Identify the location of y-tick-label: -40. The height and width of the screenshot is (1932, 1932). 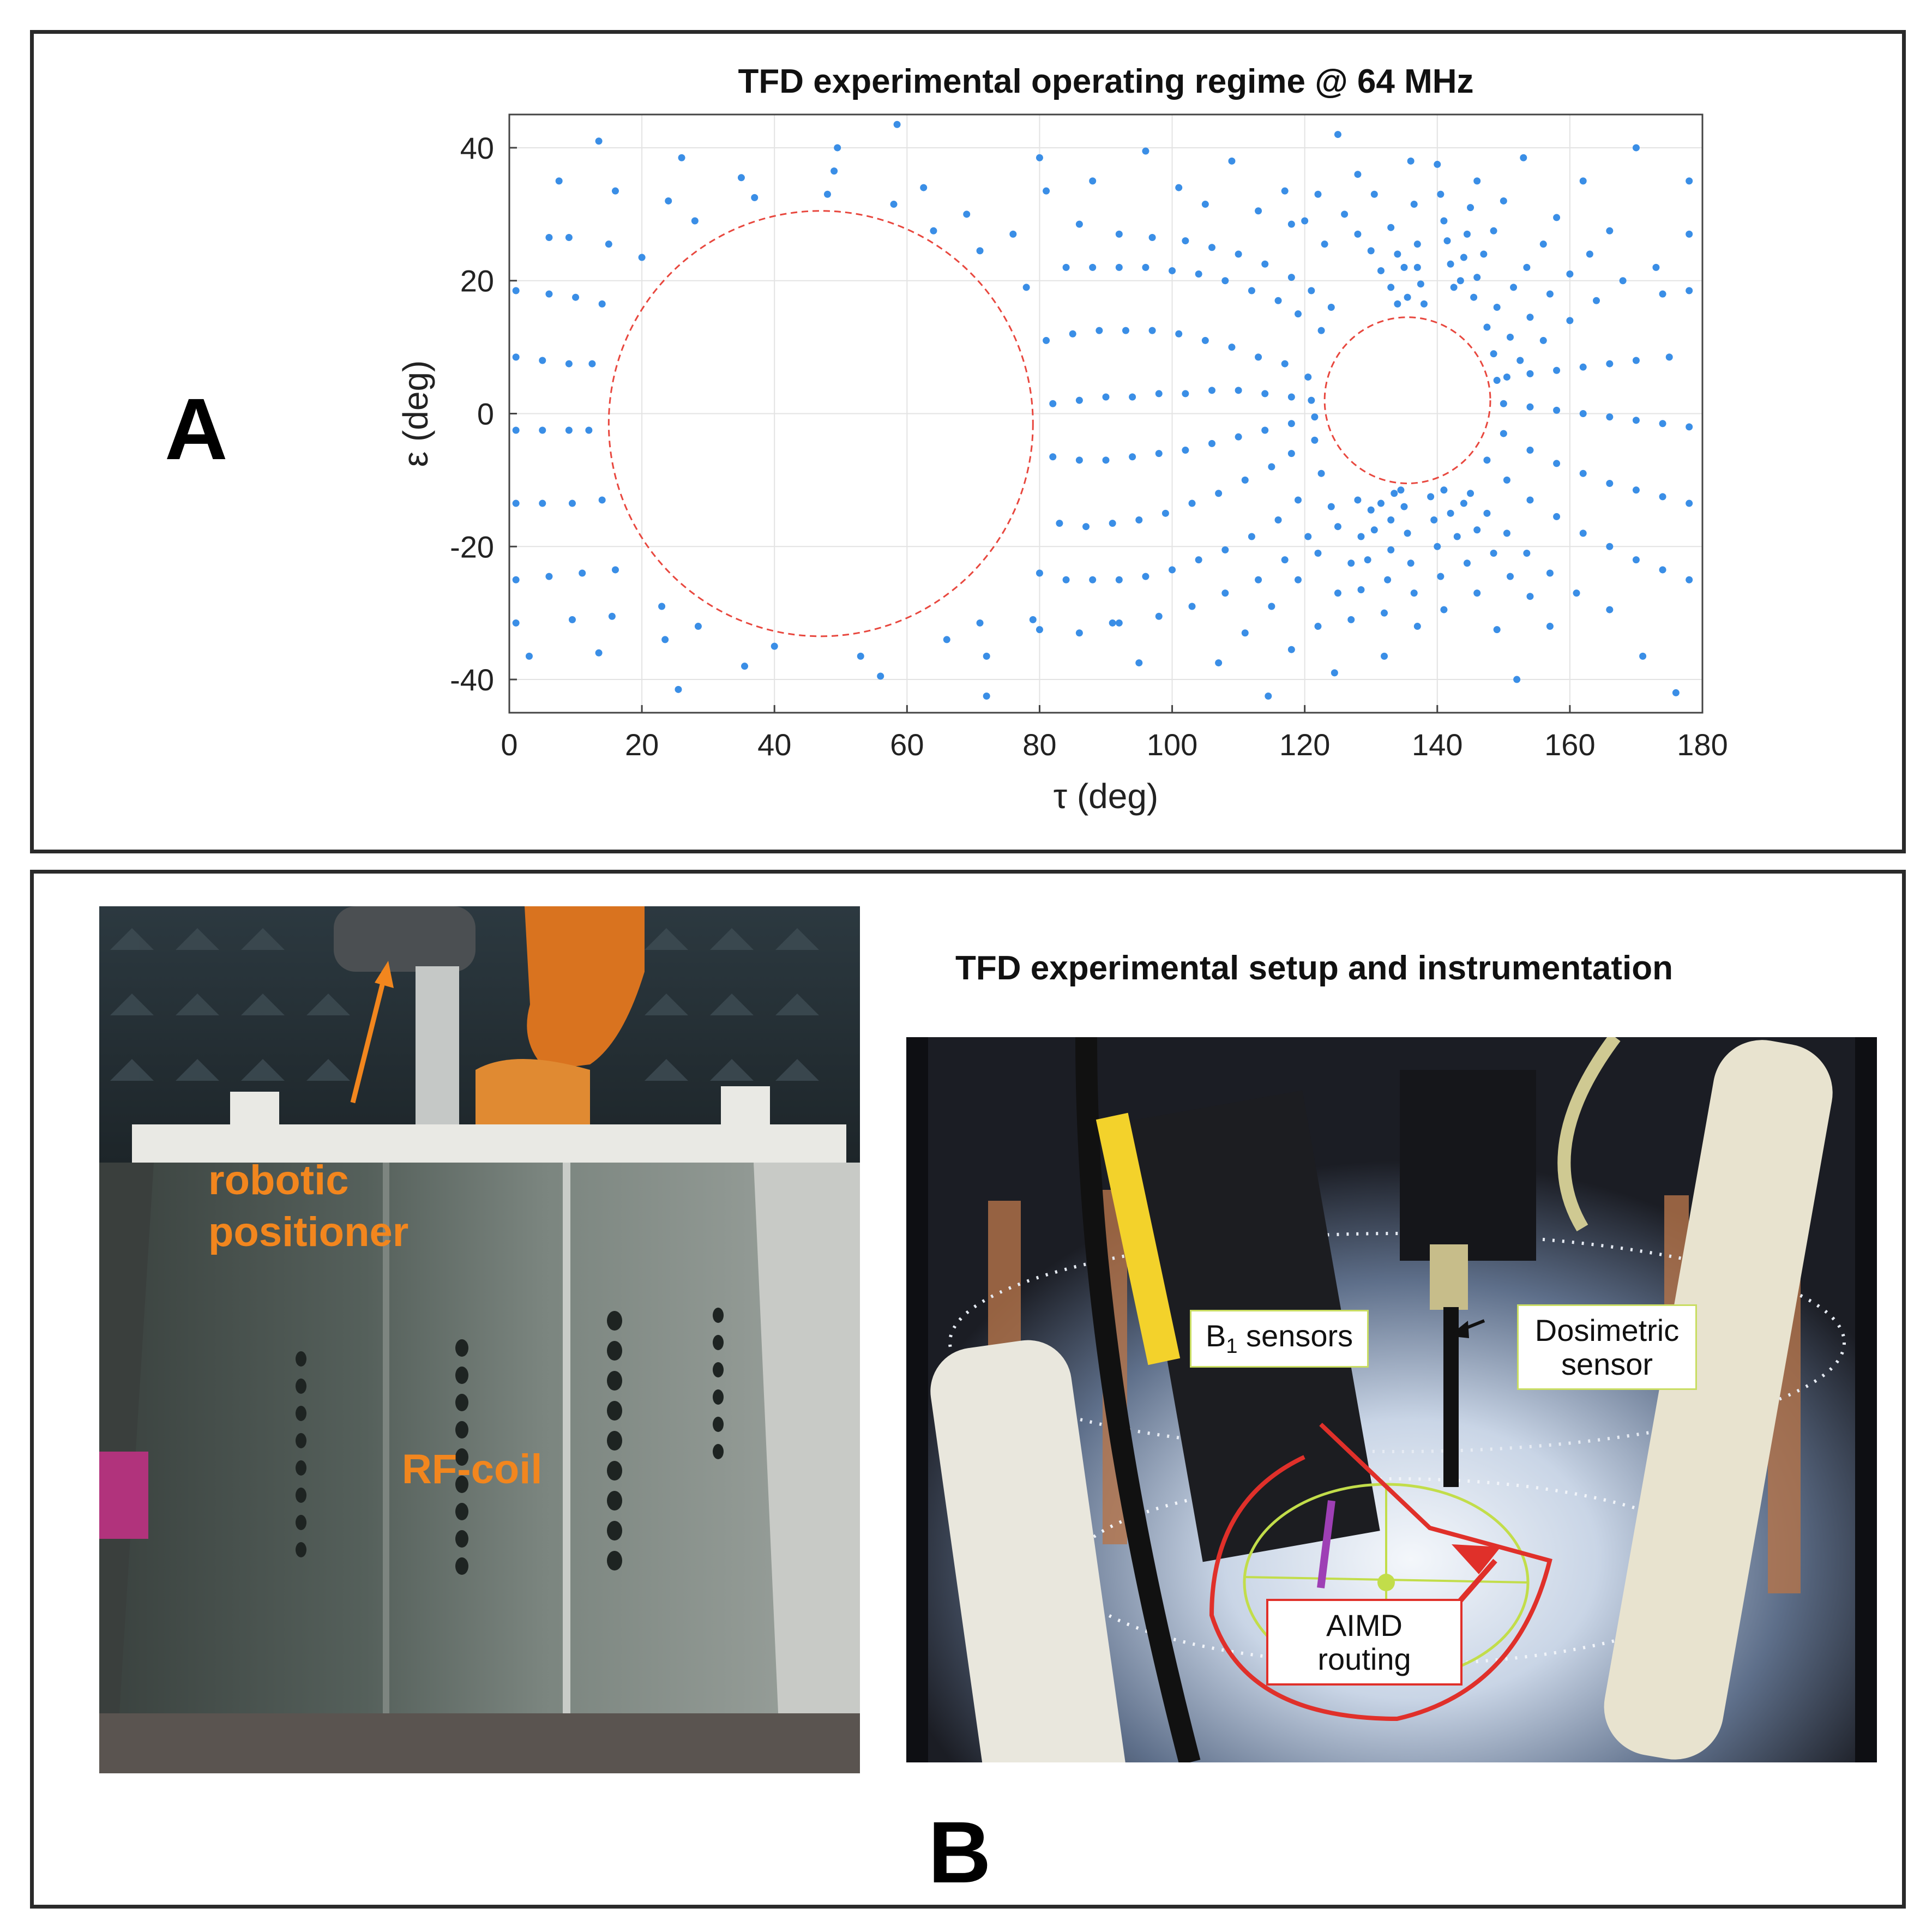
(472, 680).